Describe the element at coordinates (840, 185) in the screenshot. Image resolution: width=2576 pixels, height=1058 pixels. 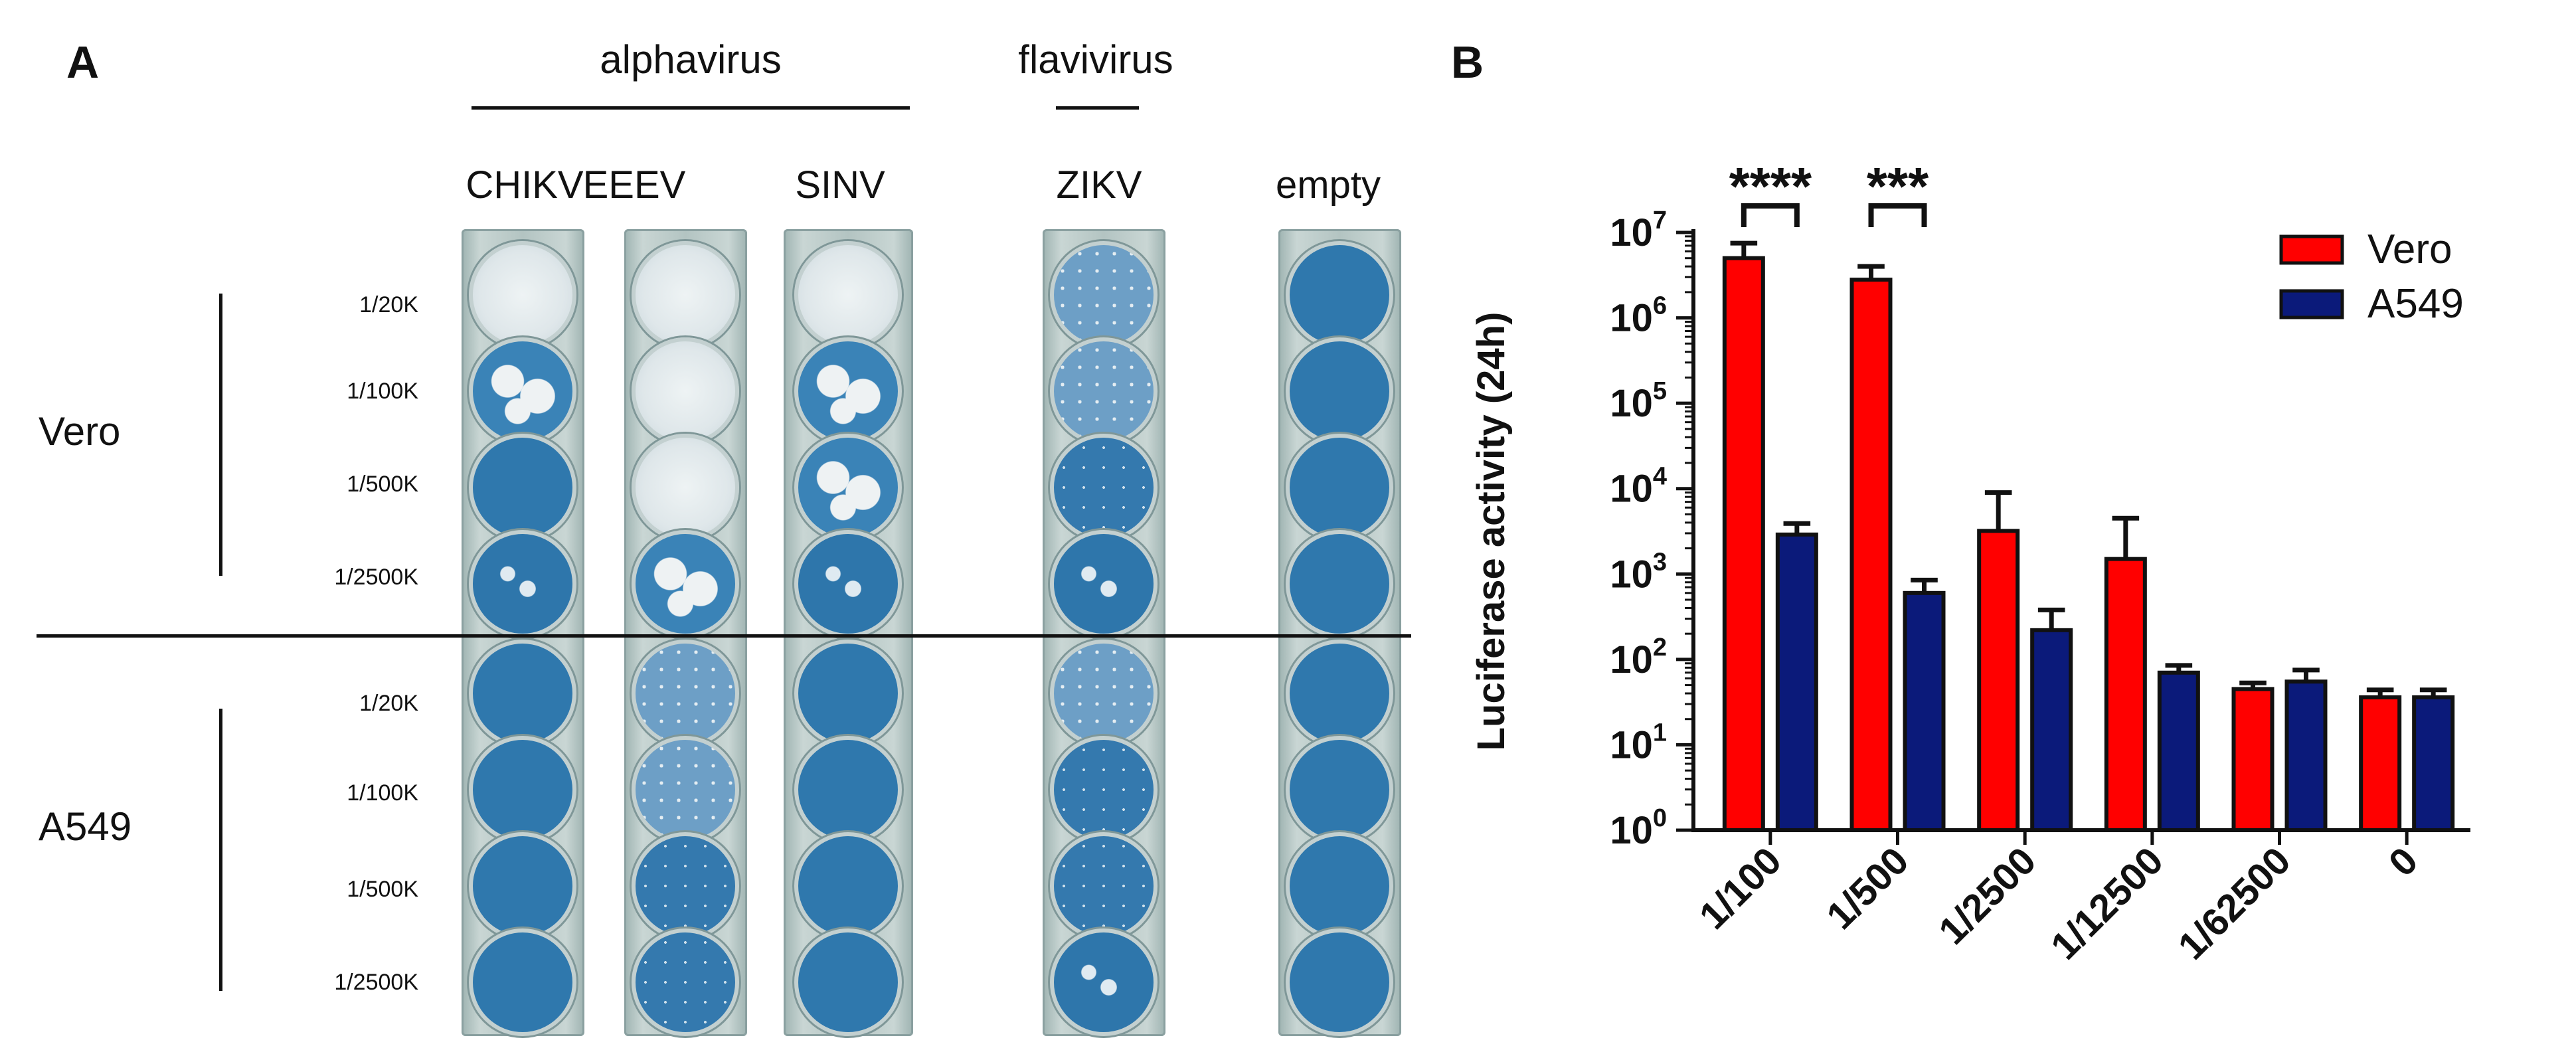
I see `column-label-sinv: SINV` at that location.